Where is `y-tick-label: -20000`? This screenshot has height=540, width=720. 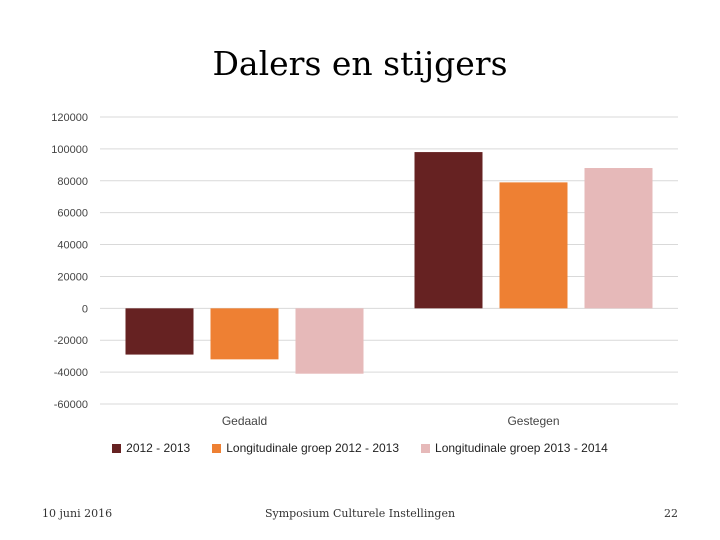
y-tick-label: -20000 is located at coordinates (71, 341).